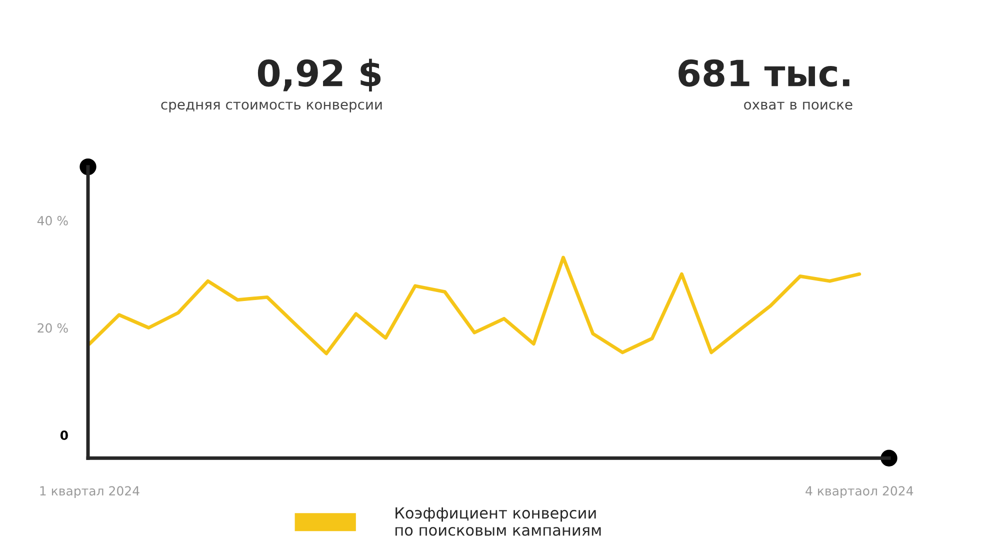  Describe the element at coordinates (64, 435) in the screenshot. I see `y-tick-label: 0` at that location.